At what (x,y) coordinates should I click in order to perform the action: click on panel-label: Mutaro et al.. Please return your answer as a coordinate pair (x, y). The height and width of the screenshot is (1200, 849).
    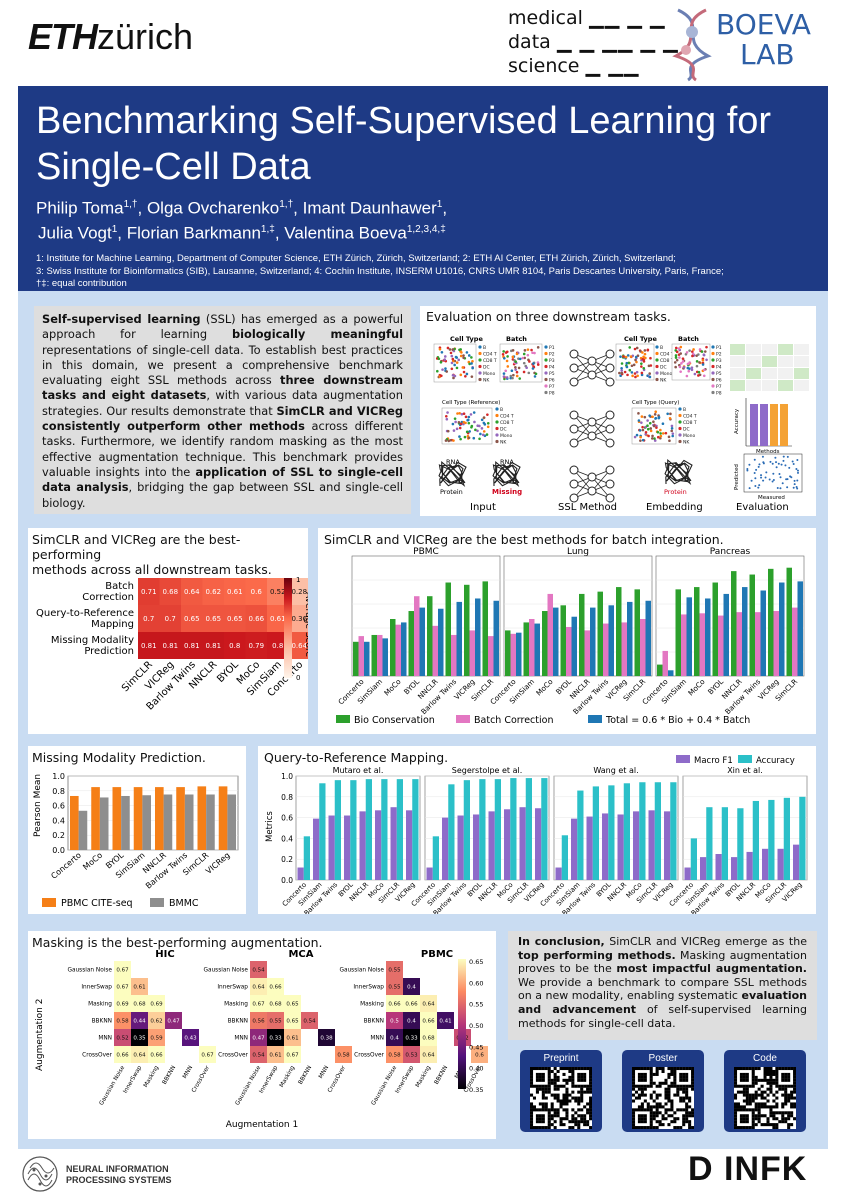
    Looking at the image, I should click on (358, 770).